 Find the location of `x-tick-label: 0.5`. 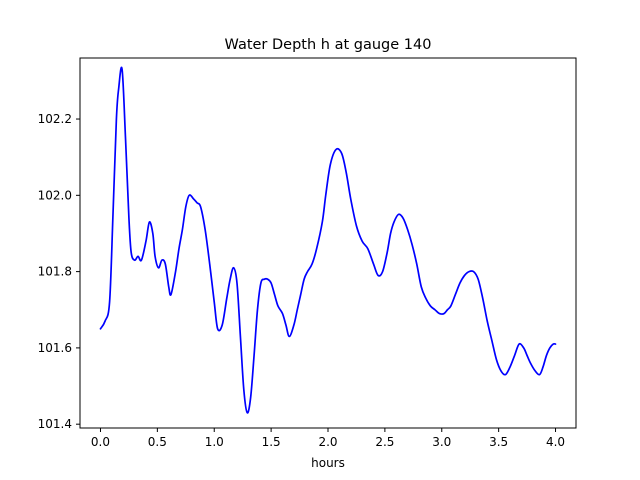

x-tick-label: 0.5 is located at coordinates (157, 442).